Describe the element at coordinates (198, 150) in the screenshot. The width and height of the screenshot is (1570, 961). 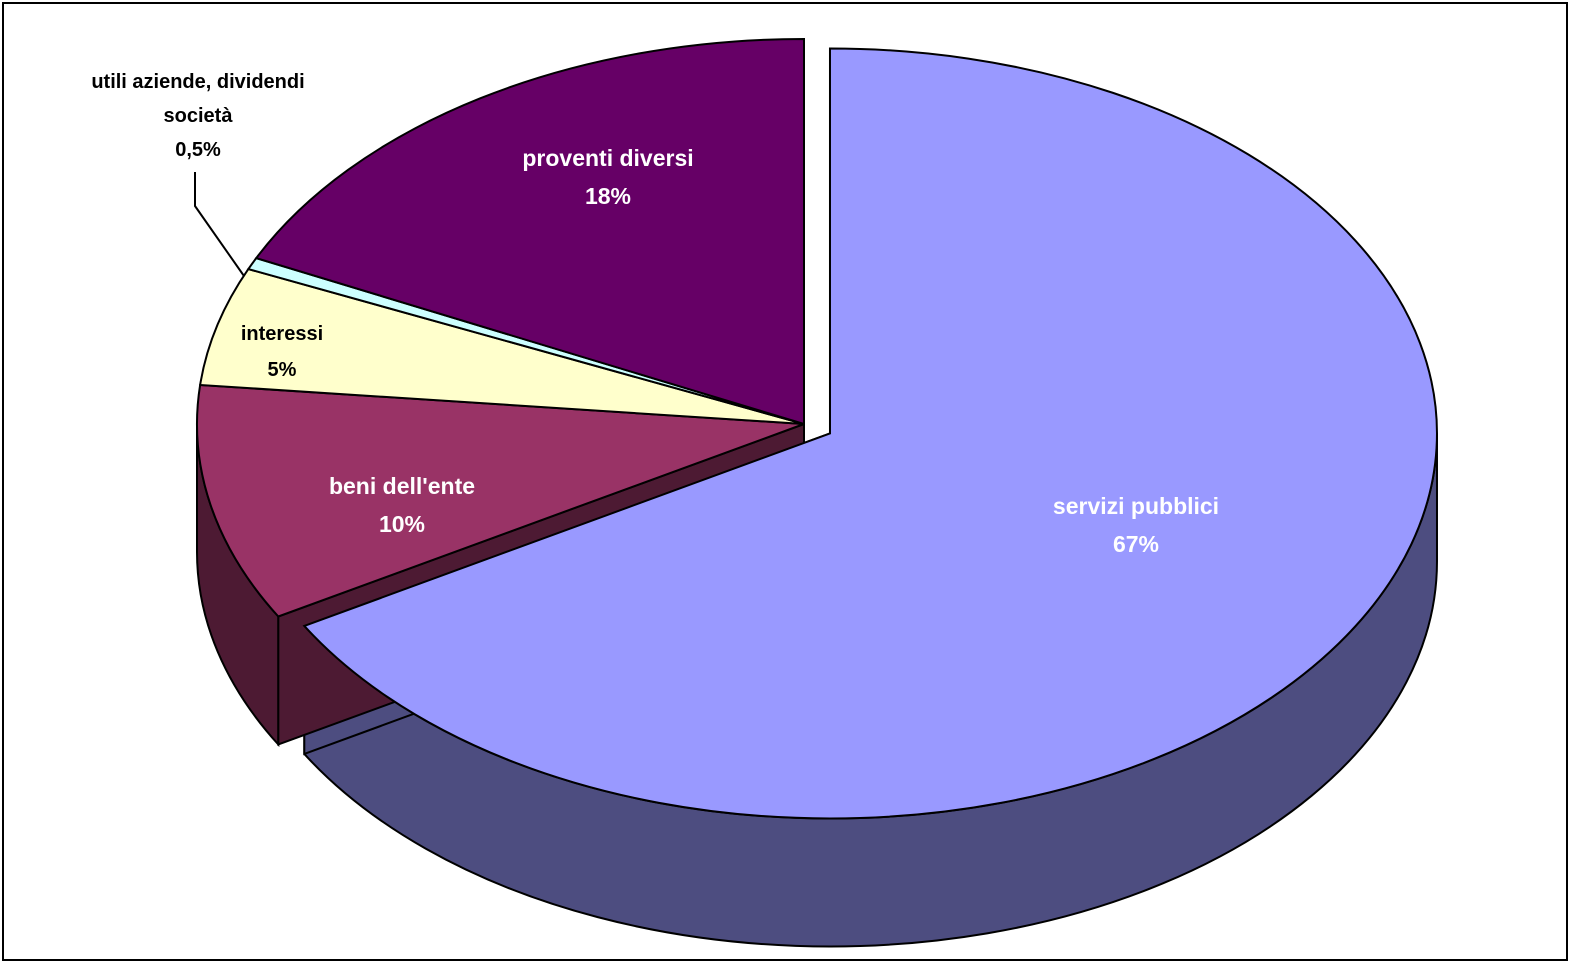
I see `label-utili-aziende-pct: 0,5%` at that location.